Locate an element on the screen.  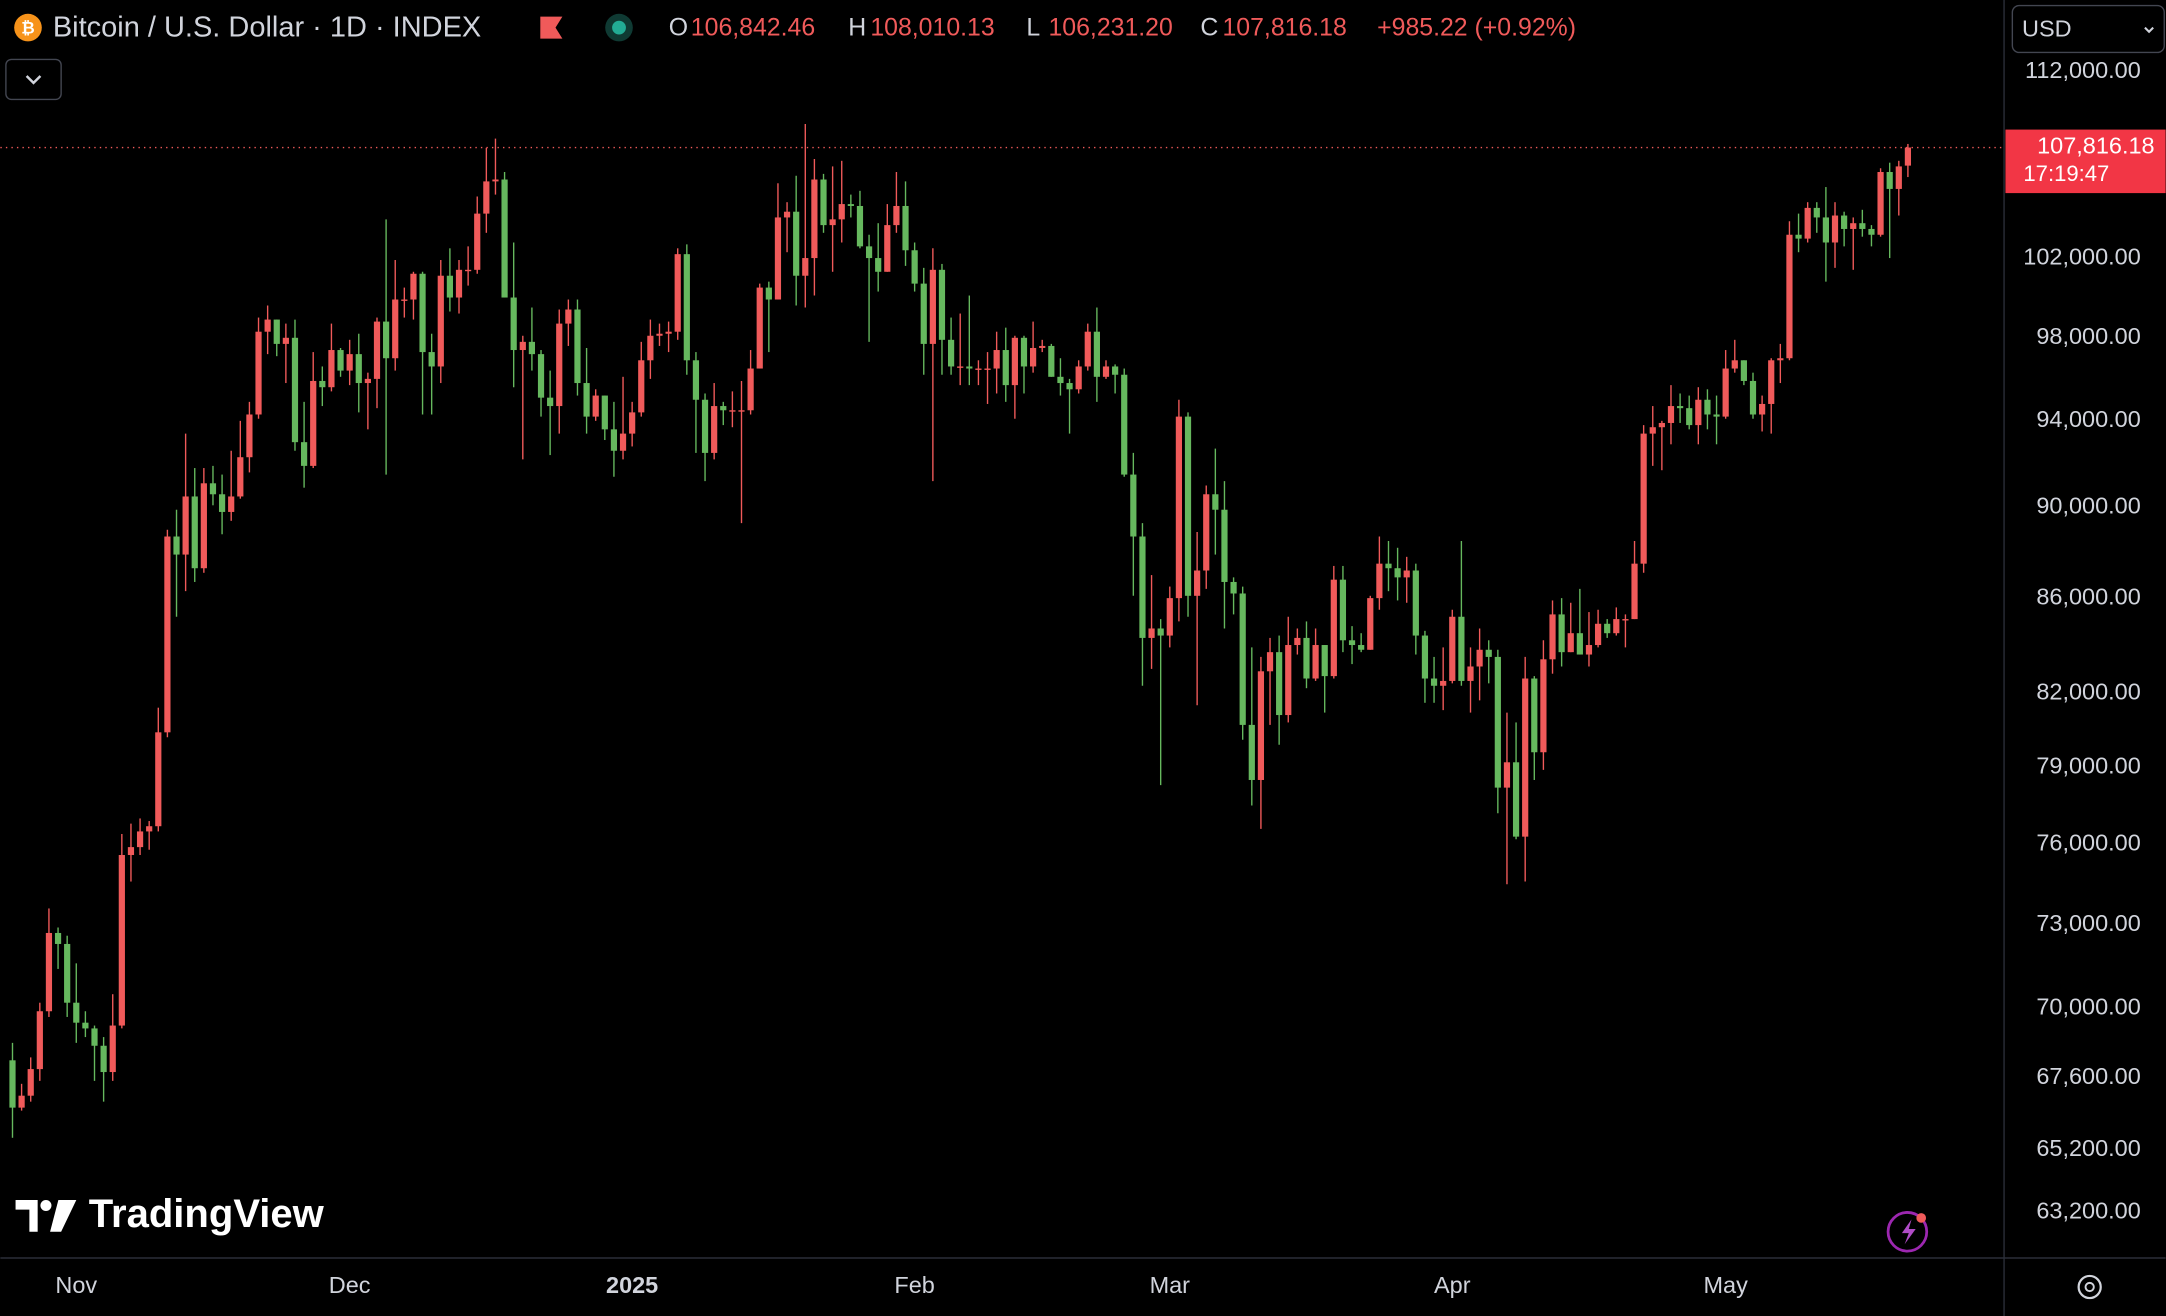
currency: USD is located at coordinates (2047, 29).